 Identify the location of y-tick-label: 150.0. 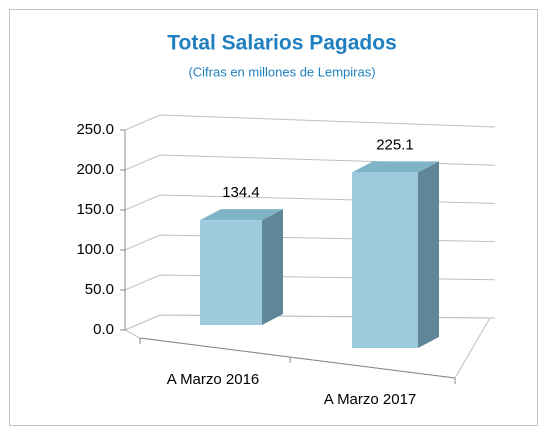
(95, 209).